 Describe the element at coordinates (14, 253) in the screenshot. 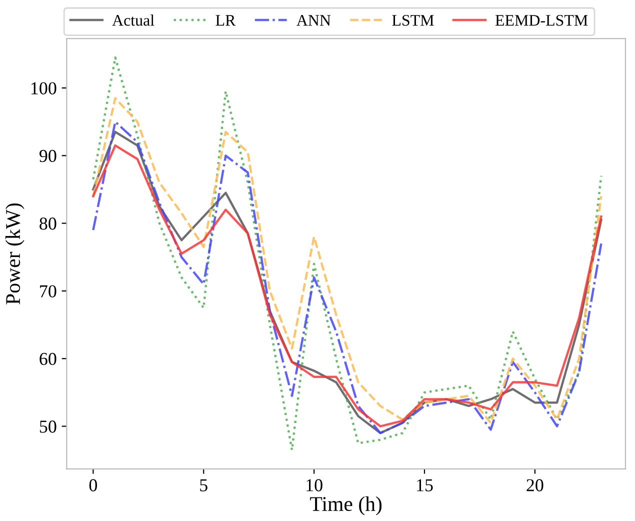

I see `y-axis-title: Power (kW)` at that location.